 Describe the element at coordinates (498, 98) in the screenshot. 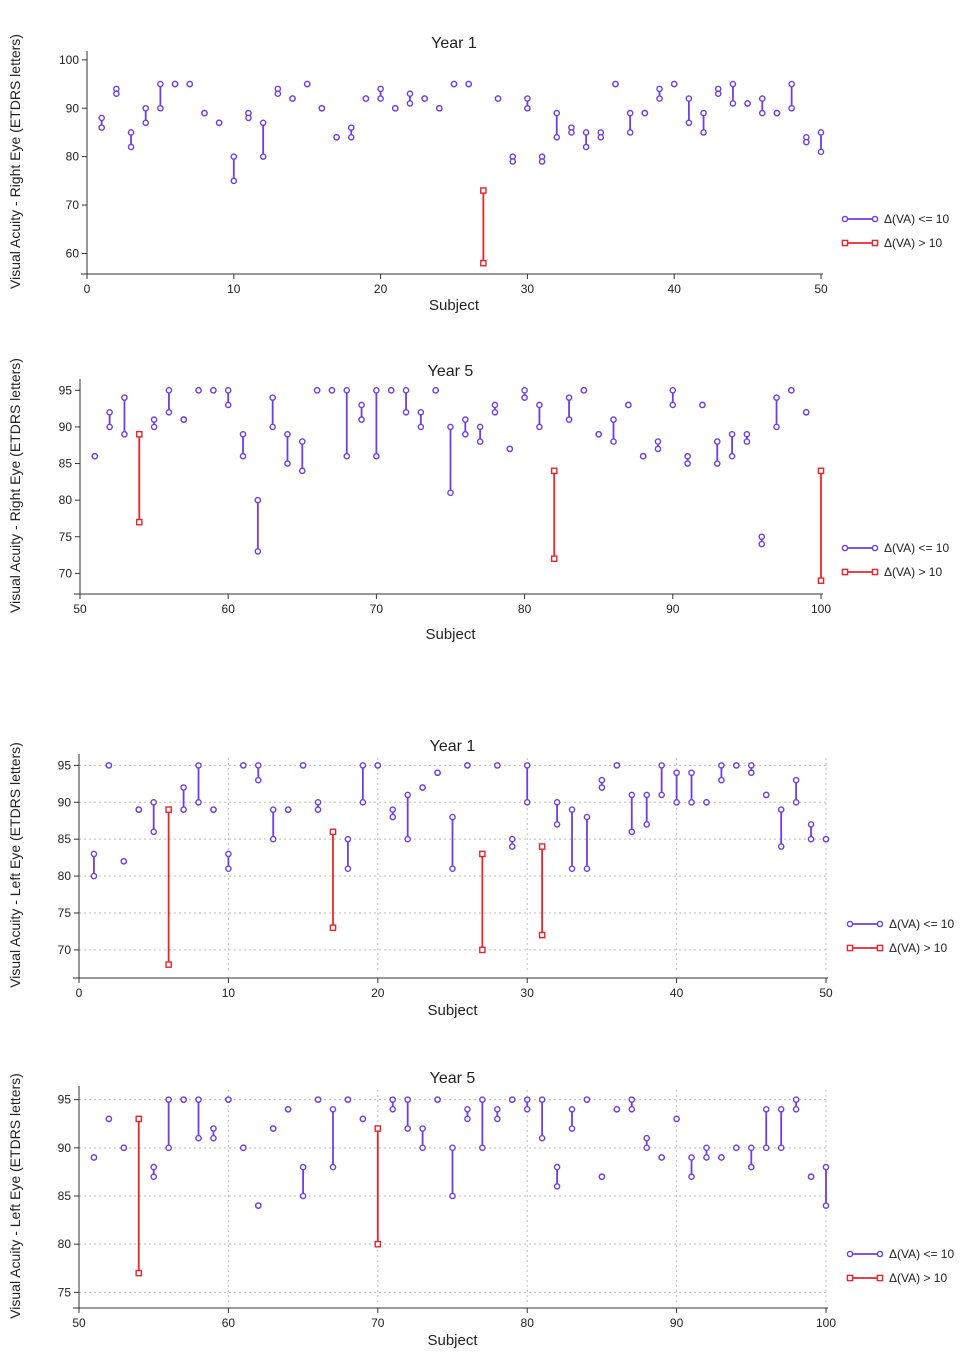

I see `subject-28-mark` at that location.